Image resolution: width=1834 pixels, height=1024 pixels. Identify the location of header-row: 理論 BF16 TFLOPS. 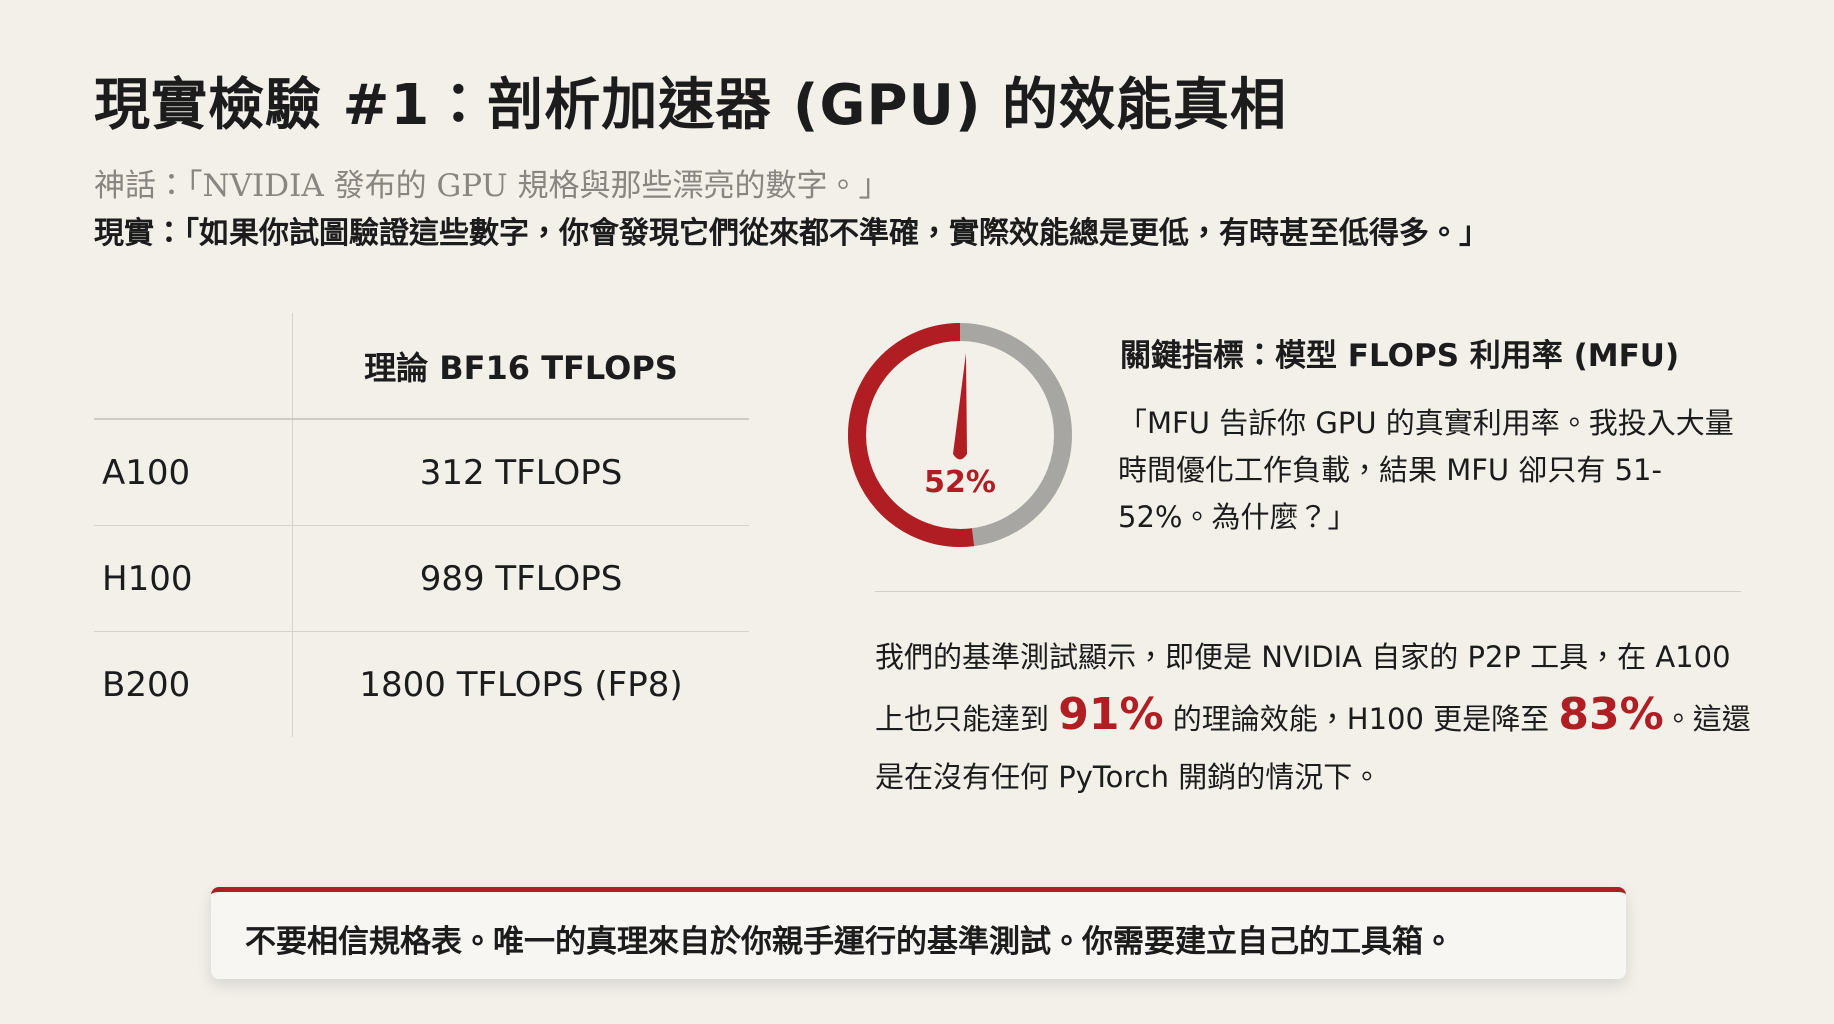
(421, 366).